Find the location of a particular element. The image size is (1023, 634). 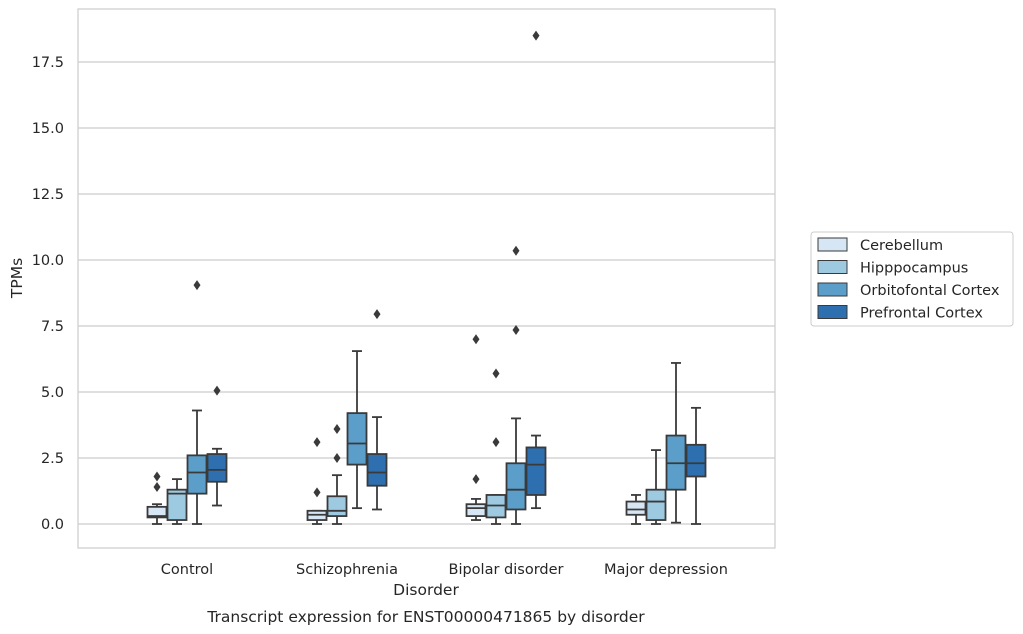

x-tick-label: Schizophrenia is located at coordinates (347, 570).